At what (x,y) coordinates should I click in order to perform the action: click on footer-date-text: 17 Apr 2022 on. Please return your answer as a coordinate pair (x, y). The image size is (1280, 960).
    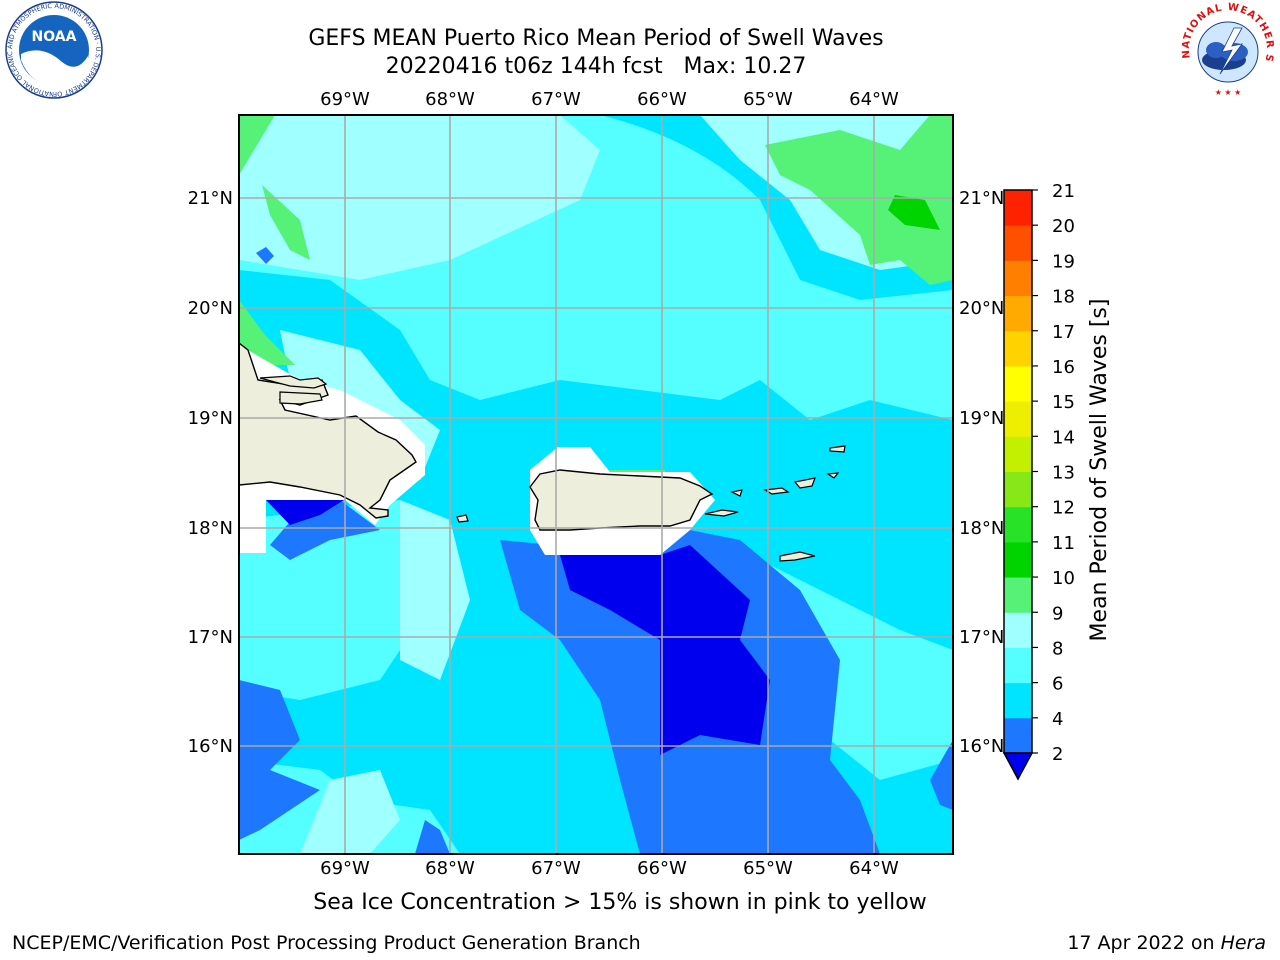
    Looking at the image, I should click on (1141, 943).